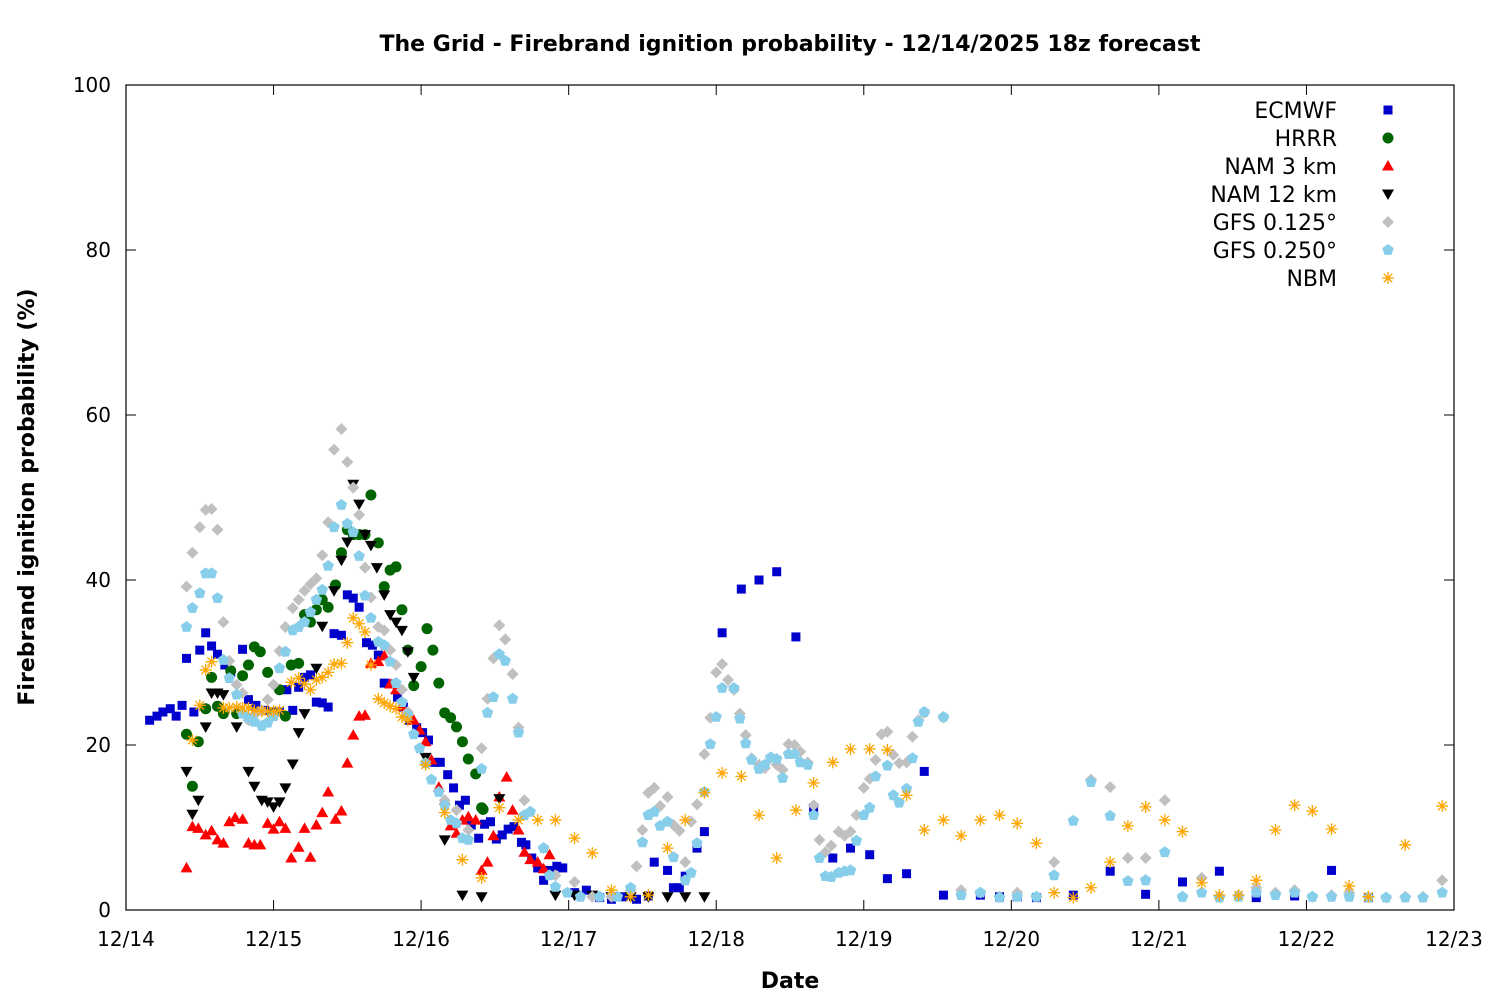 This screenshot has height=1004, width=1500. Describe the element at coordinates (1275, 251) in the screenshot. I see `legend-label: GFS 0.250°` at that location.